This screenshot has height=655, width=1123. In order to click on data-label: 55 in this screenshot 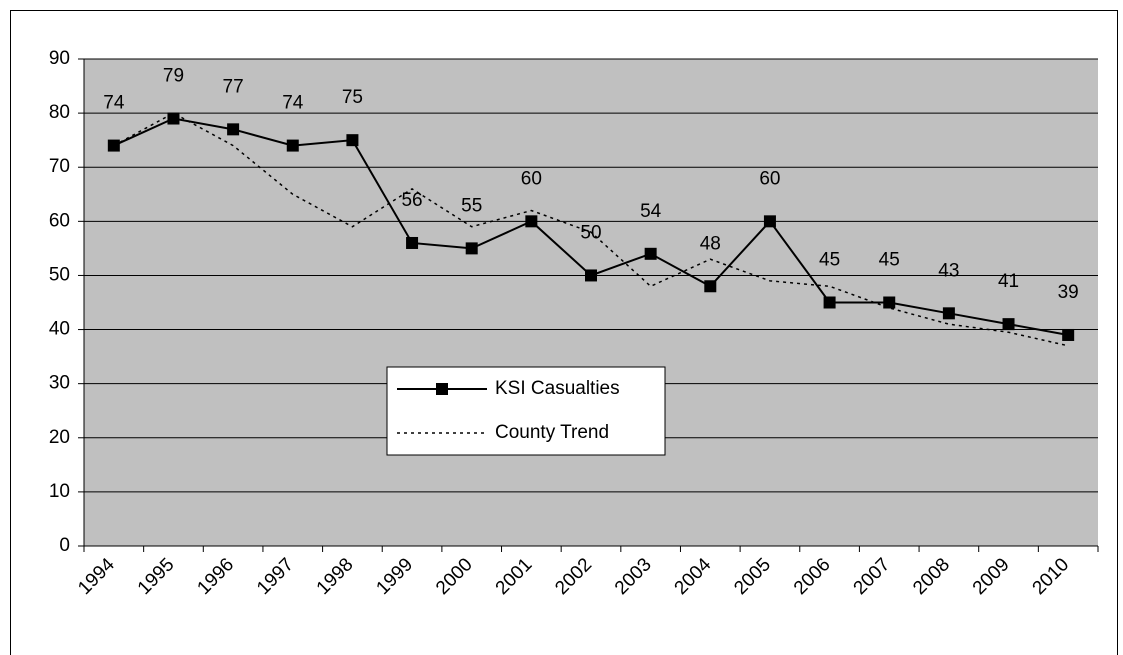, I will do `click(471, 205)`.